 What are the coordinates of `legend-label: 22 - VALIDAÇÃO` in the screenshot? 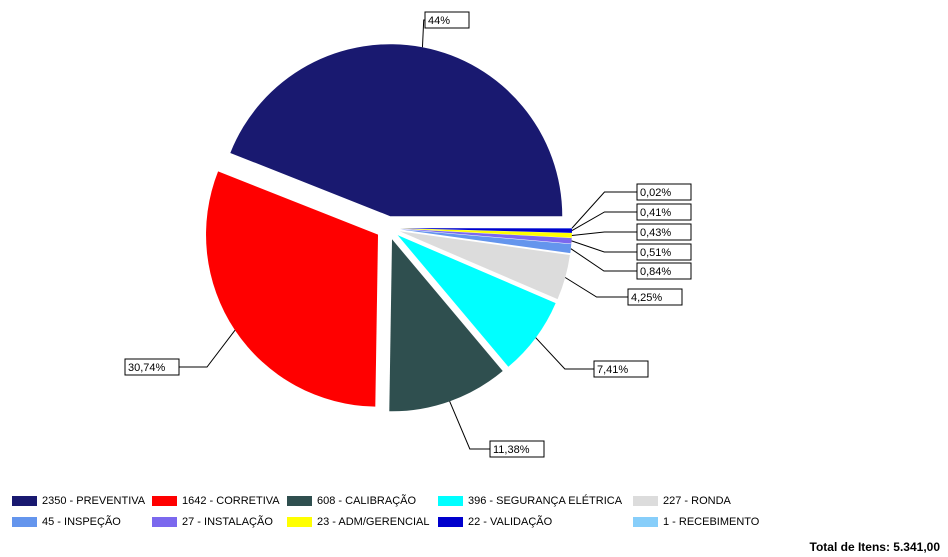 It's located at (510, 521).